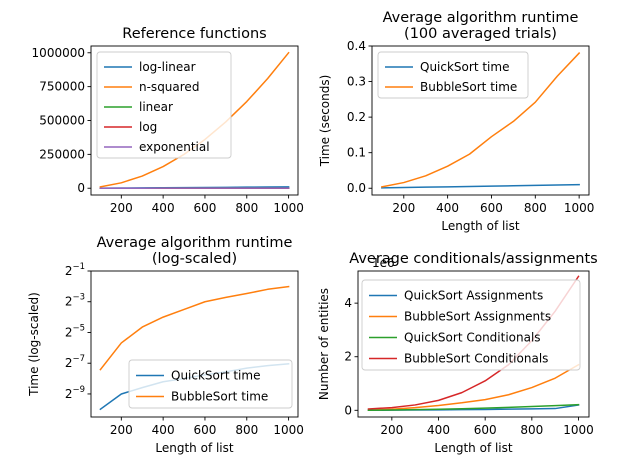 The image size is (634, 470). I want to click on y-tick-label: 750000, so click(62, 87).